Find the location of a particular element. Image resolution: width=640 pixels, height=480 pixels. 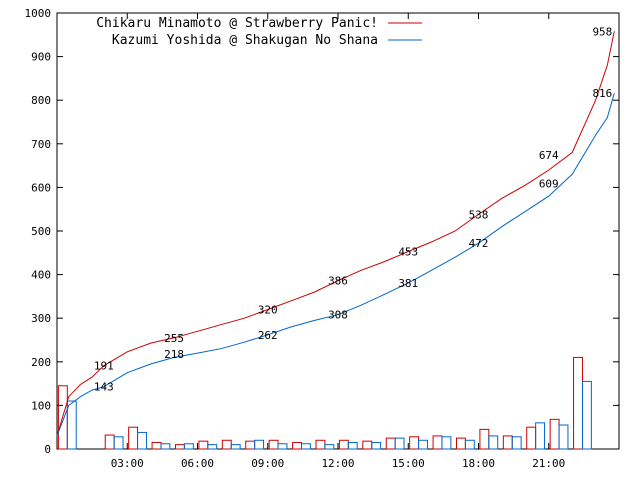

point-label: 816 is located at coordinates (602, 93).